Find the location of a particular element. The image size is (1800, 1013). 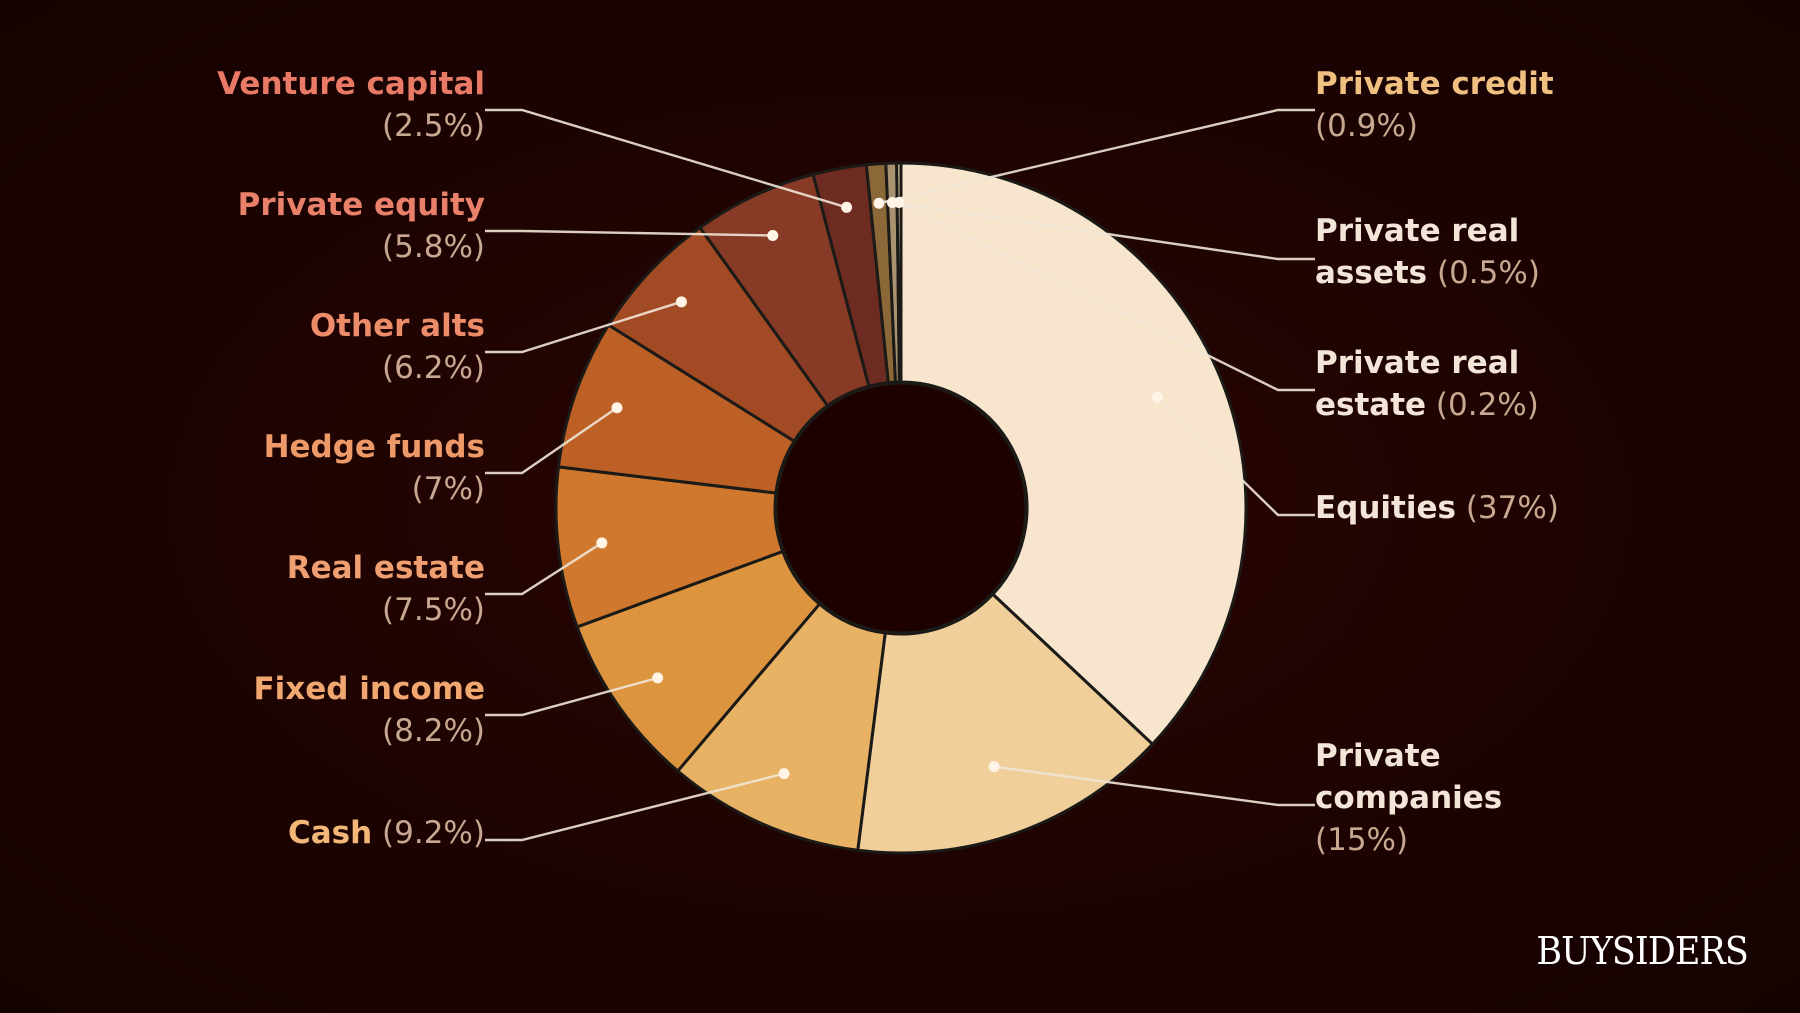

label-pct: (0.2%) is located at coordinates (1482, 405).